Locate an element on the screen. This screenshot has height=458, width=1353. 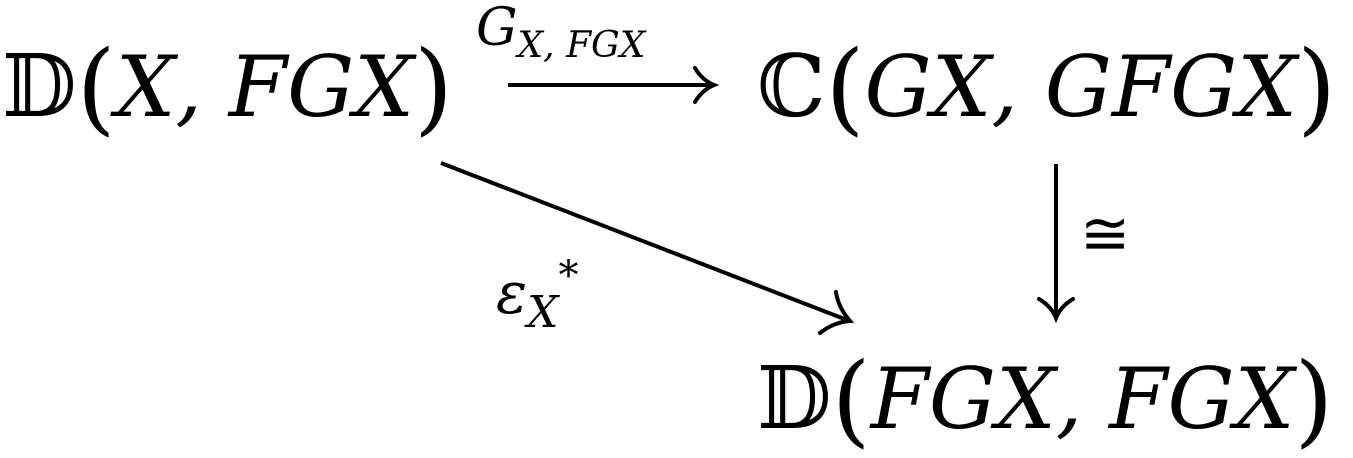
node-top-right-category: ℂ is located at coordinates (791, 87).